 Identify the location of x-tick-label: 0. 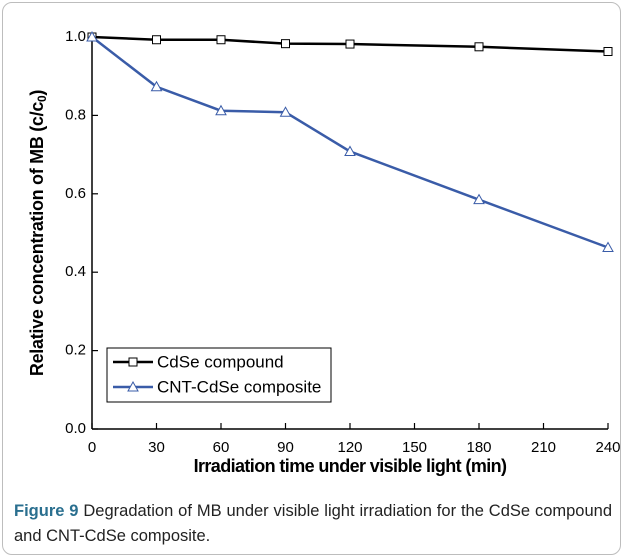
(92, 447).